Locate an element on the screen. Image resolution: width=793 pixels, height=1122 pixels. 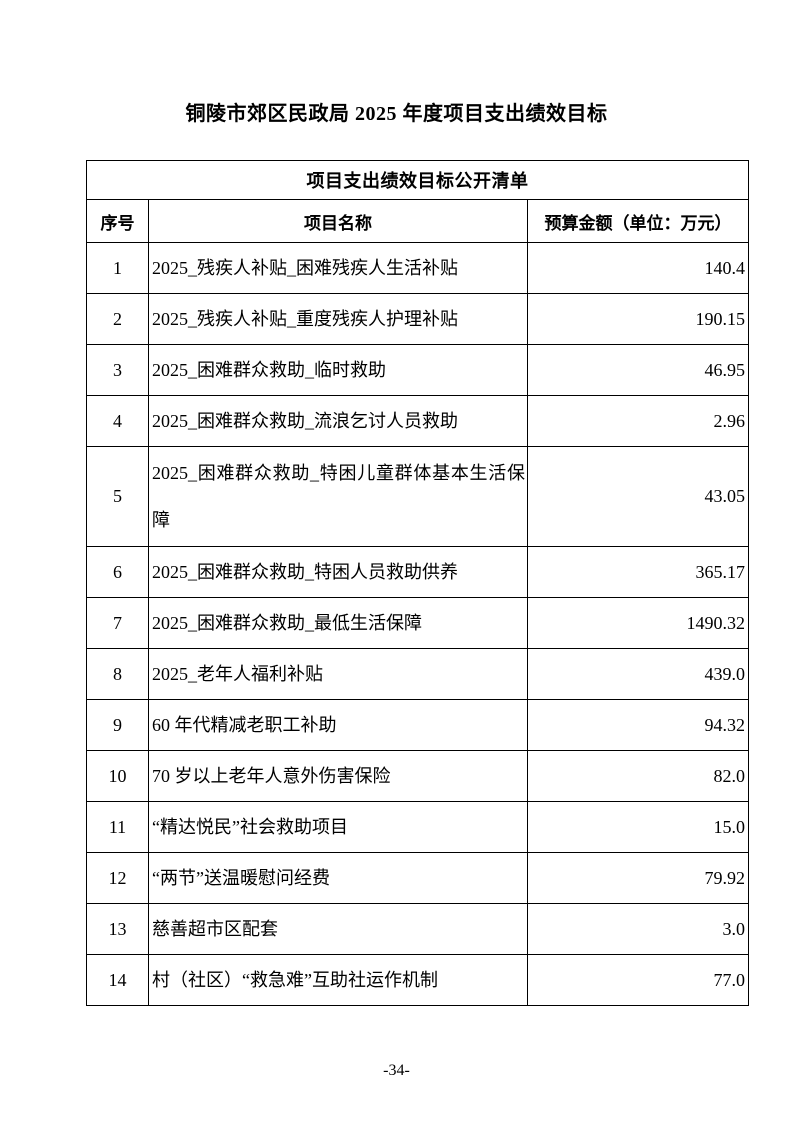
table-row: 1 2025_残疾人补贴_困难残疾人生活补贴 140.4 is located at coordinates (417, 268).